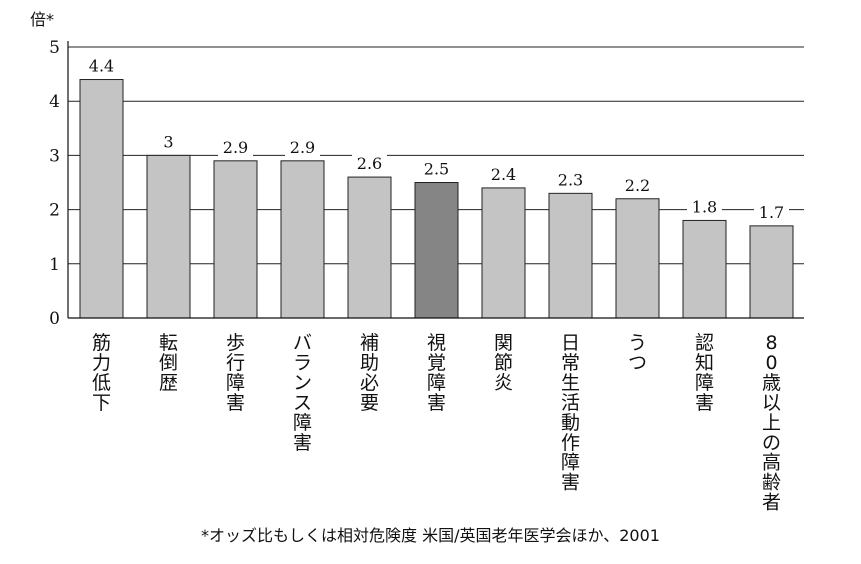 The image size is (861, 564). What do you see at coordinates (54, 102) in the screenshot?
I see `y-tick-label: 4` at bounding box center [54, 102].